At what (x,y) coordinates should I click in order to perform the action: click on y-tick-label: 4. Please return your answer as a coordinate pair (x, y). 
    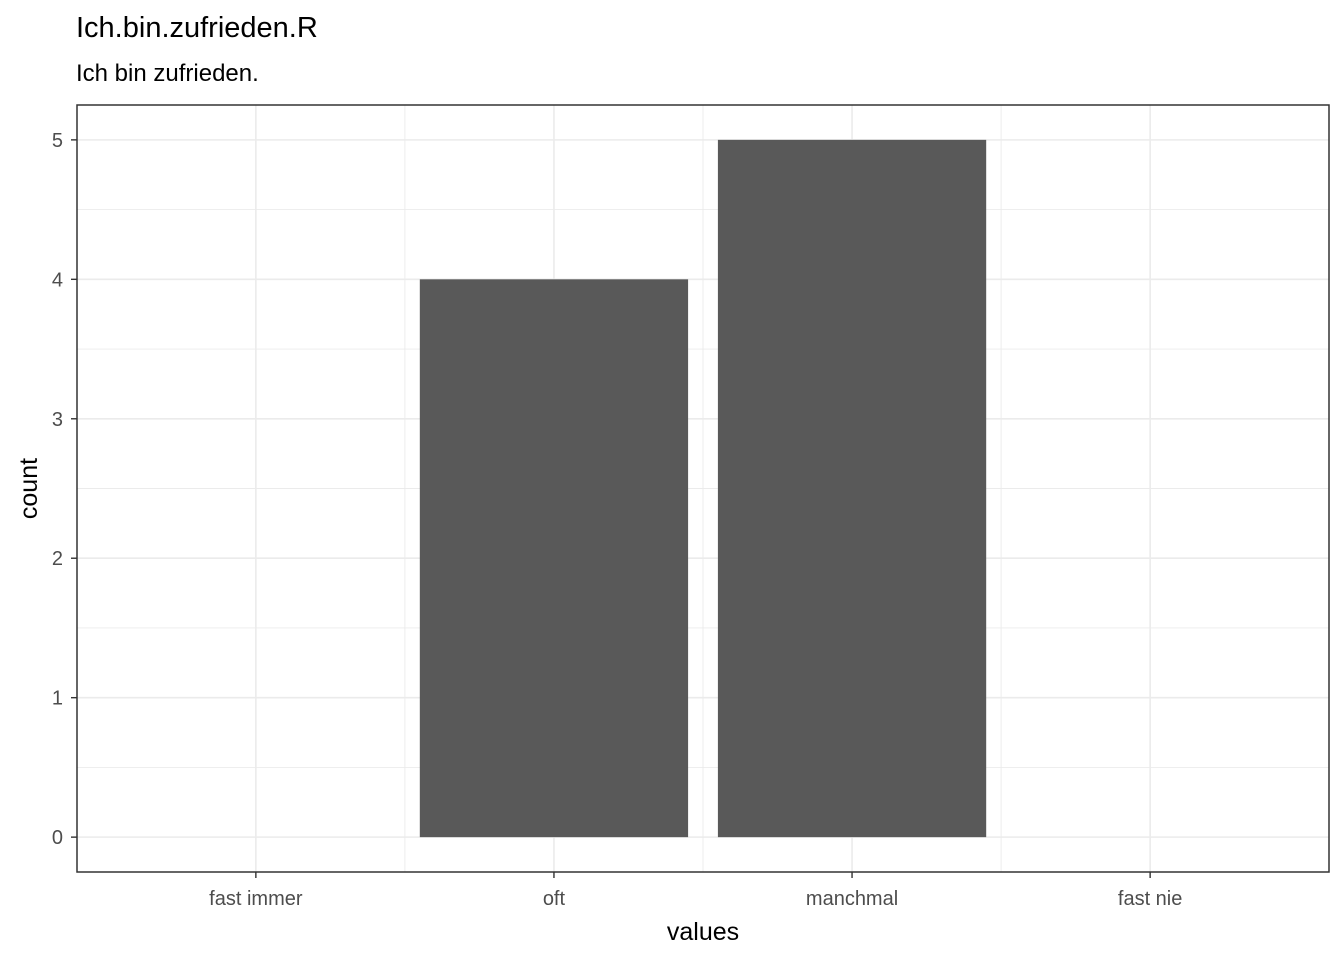
    Looking at the image, I should click on (57, 280).